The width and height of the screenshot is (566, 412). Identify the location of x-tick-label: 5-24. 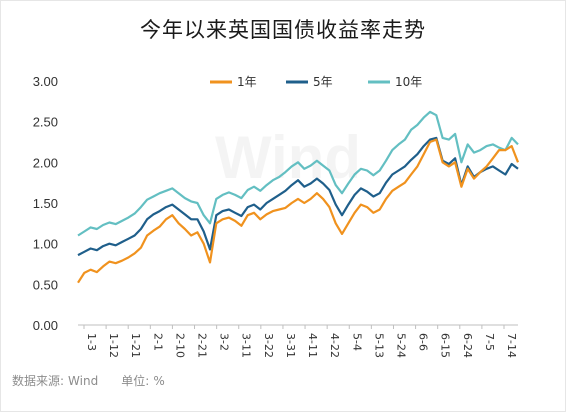
(400, 345).